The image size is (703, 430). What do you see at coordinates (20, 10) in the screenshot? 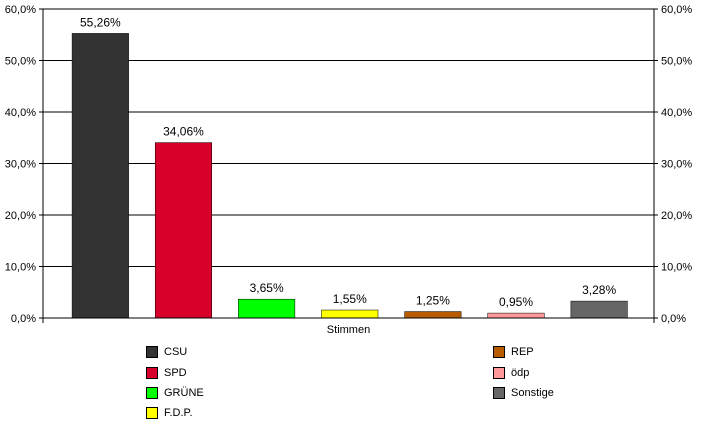
I see `y-tick-label-left: 60,0%` at bounding box center [20, 10].